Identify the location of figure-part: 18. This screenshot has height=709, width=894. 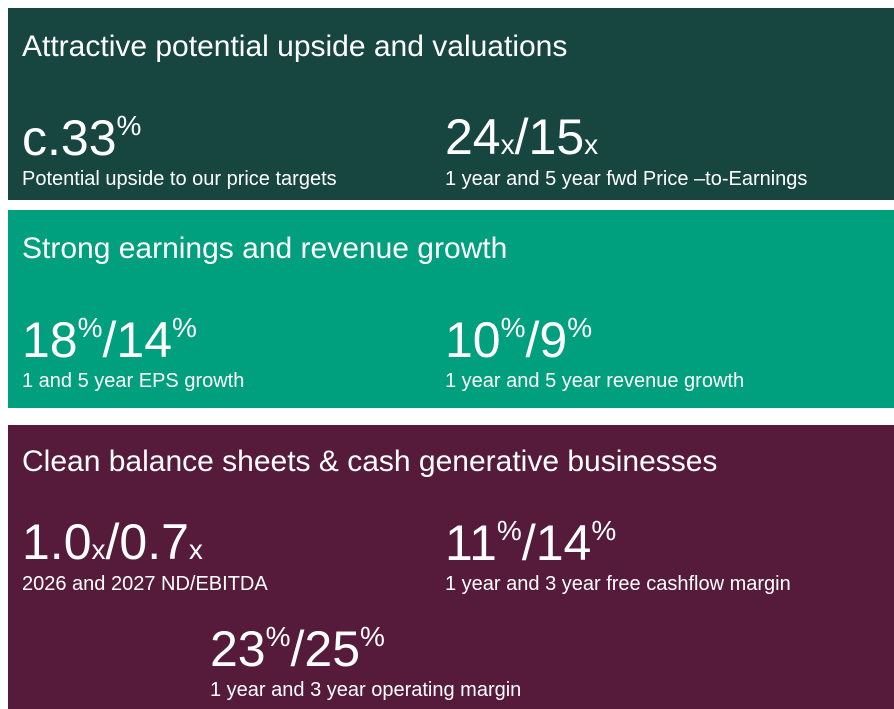
(50, 340).